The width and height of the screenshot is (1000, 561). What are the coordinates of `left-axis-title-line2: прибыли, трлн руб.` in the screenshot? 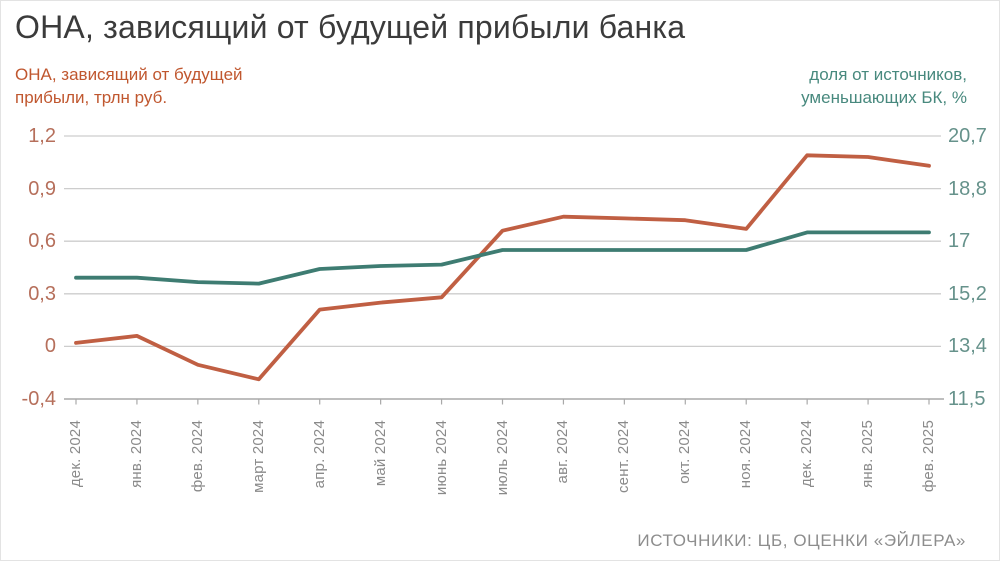 It's located at (91, 97).